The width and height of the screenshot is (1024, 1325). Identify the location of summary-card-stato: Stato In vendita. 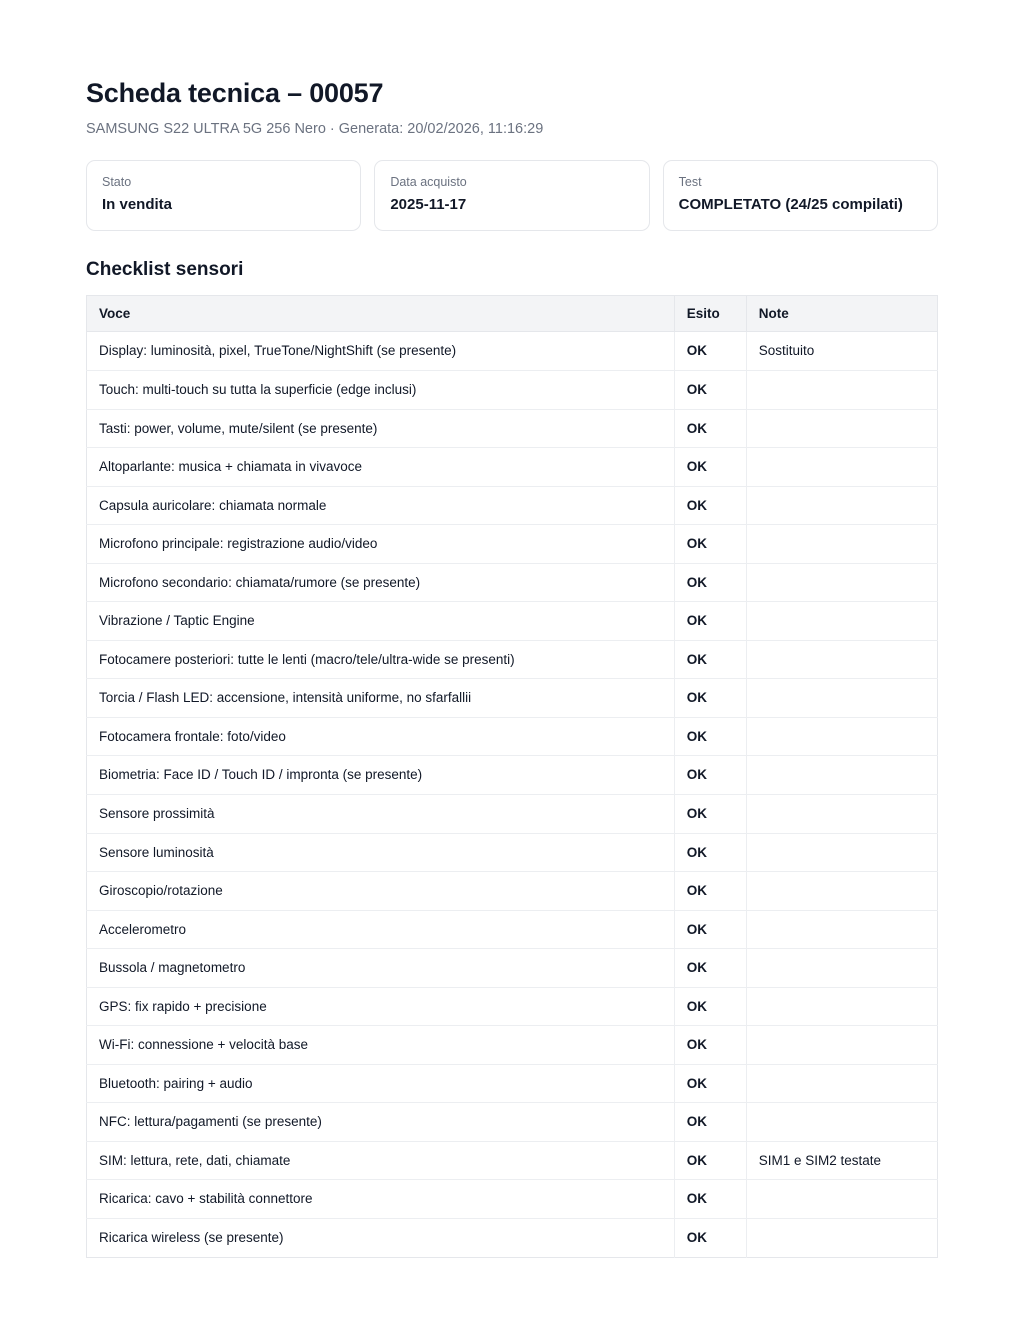
(224, 195).